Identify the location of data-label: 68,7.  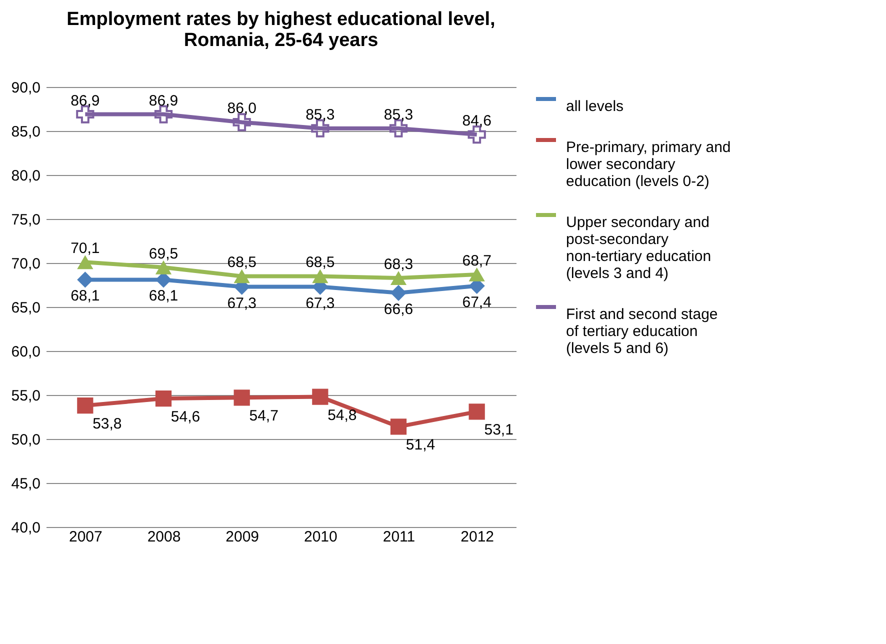
(477, 261).